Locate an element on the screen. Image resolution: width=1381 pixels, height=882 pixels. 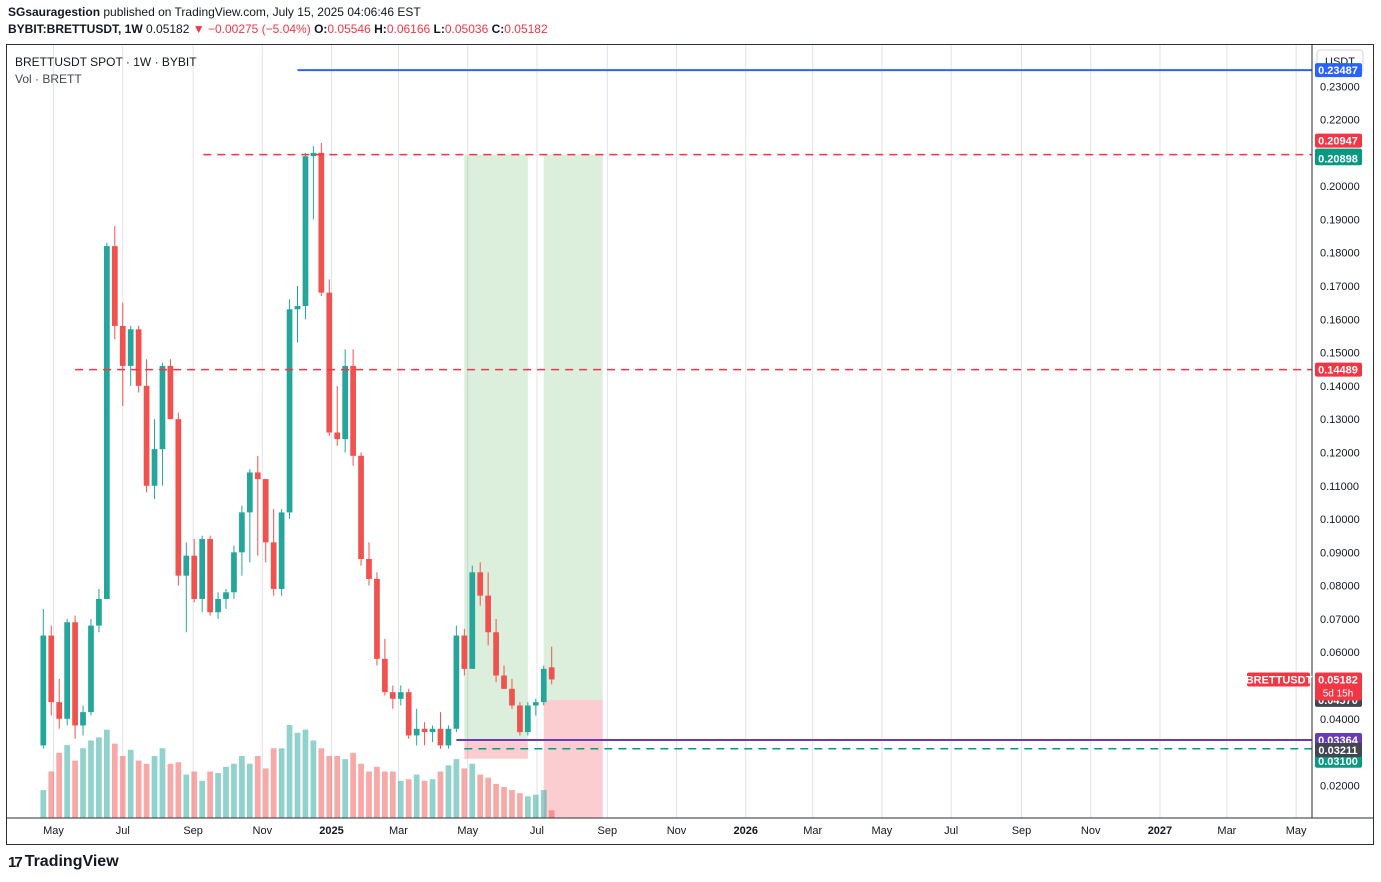
price-tick-label: 0.11000 is located at coordinates (1339, 487).